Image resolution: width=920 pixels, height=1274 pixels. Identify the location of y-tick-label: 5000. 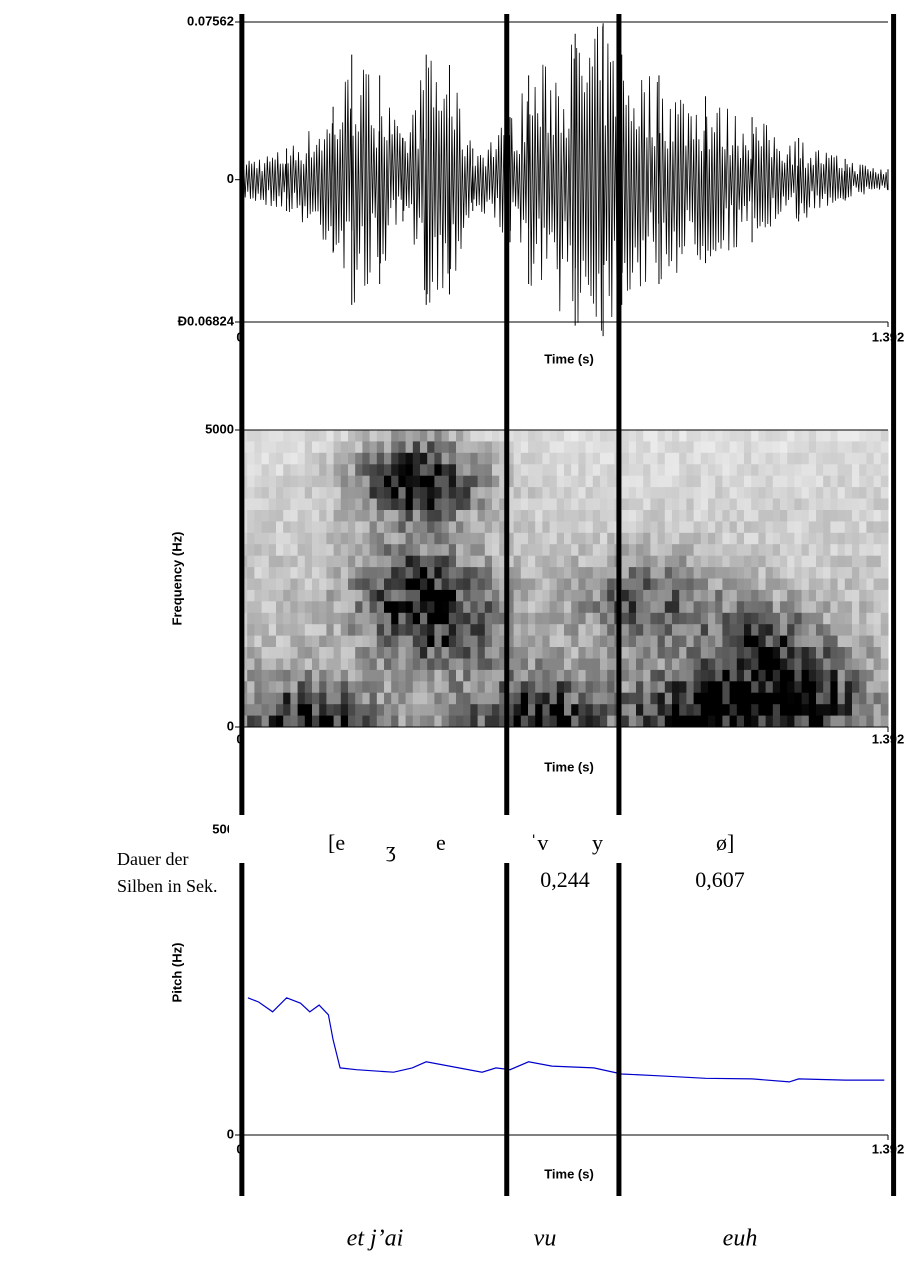
(219, 428).